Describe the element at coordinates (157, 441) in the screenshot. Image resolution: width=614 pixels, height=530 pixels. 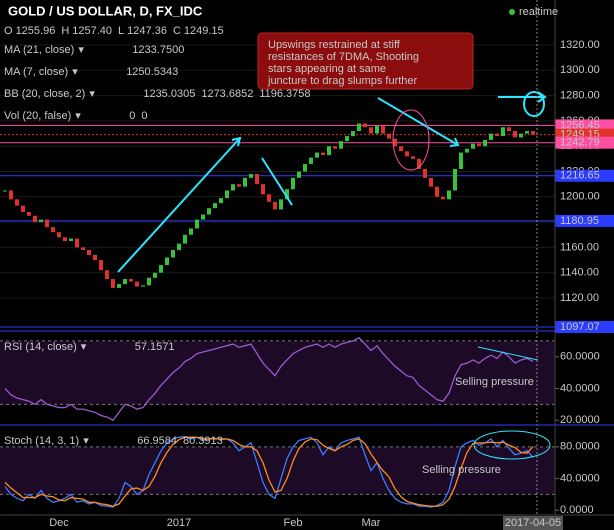
I see `legend-value: 66.9584` at that location.